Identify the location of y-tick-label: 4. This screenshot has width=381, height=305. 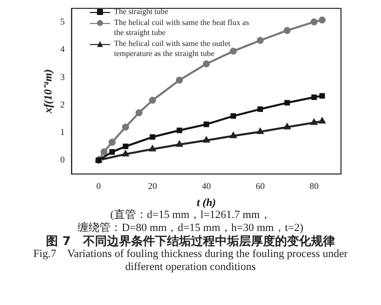
(63, 49).